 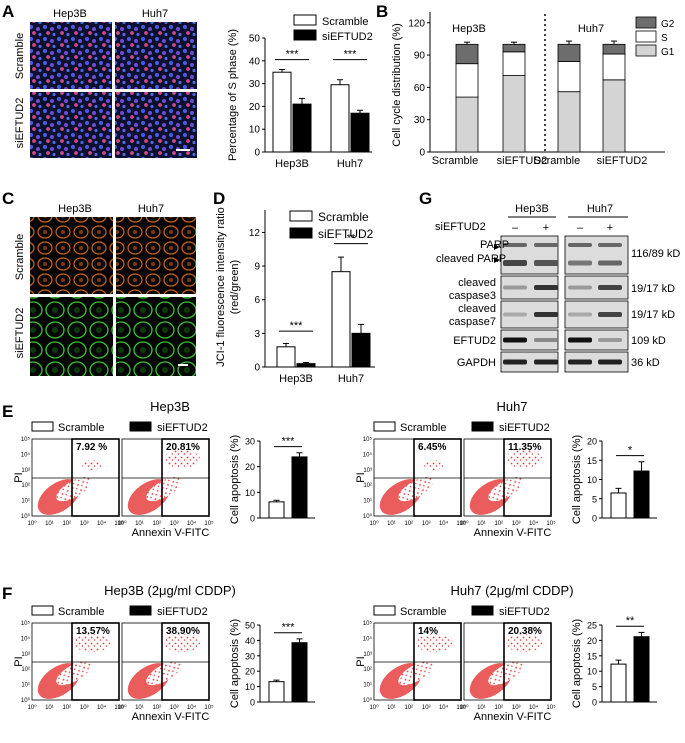 I want to click on y-tick-label: 12, so click(x=255, y=233).